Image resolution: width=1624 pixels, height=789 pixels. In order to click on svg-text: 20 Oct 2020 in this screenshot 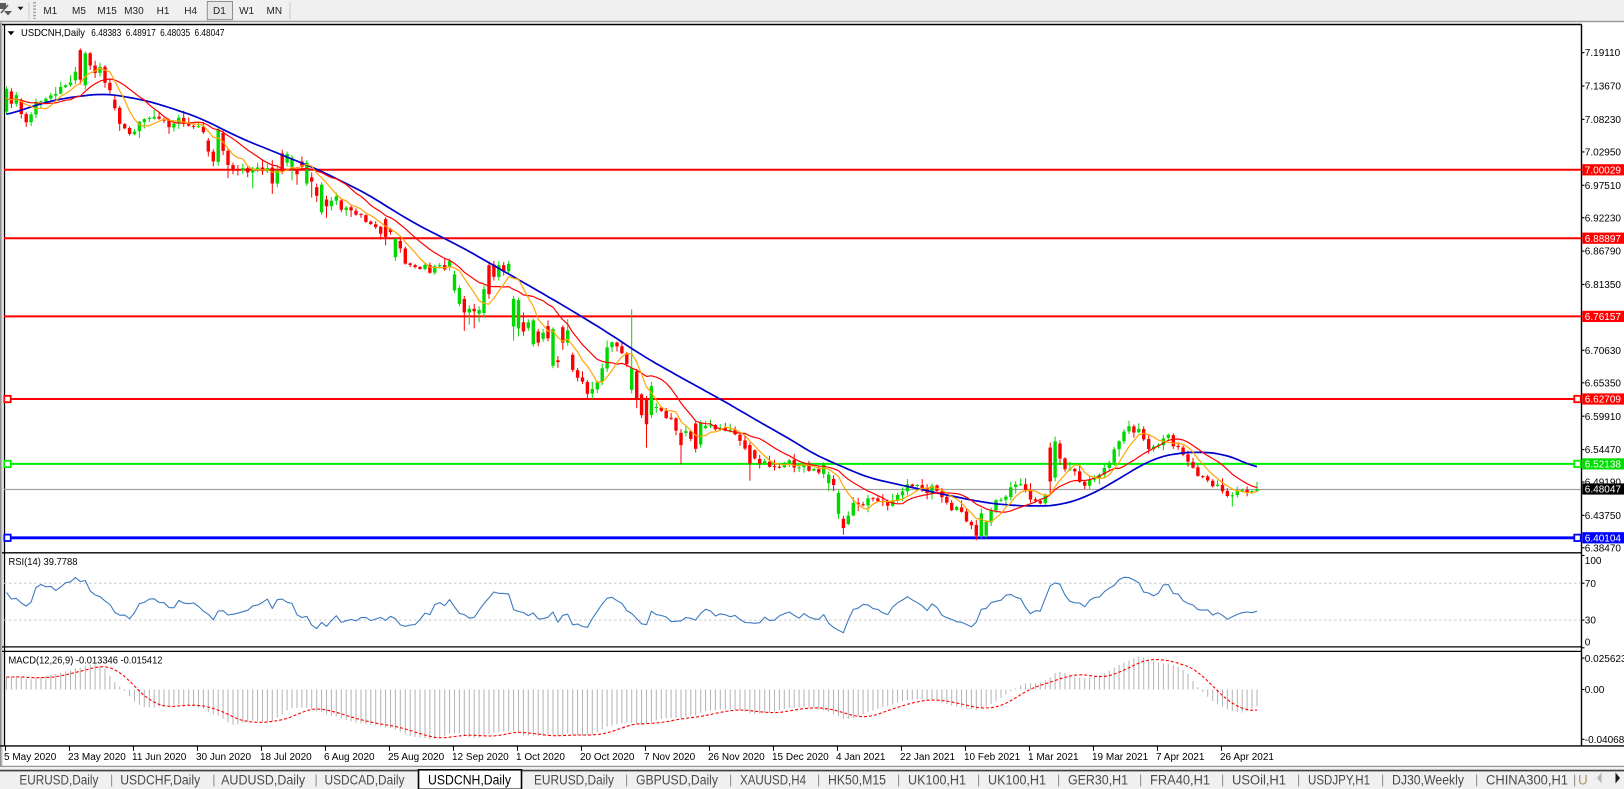, I will do `click(607, 757)`.